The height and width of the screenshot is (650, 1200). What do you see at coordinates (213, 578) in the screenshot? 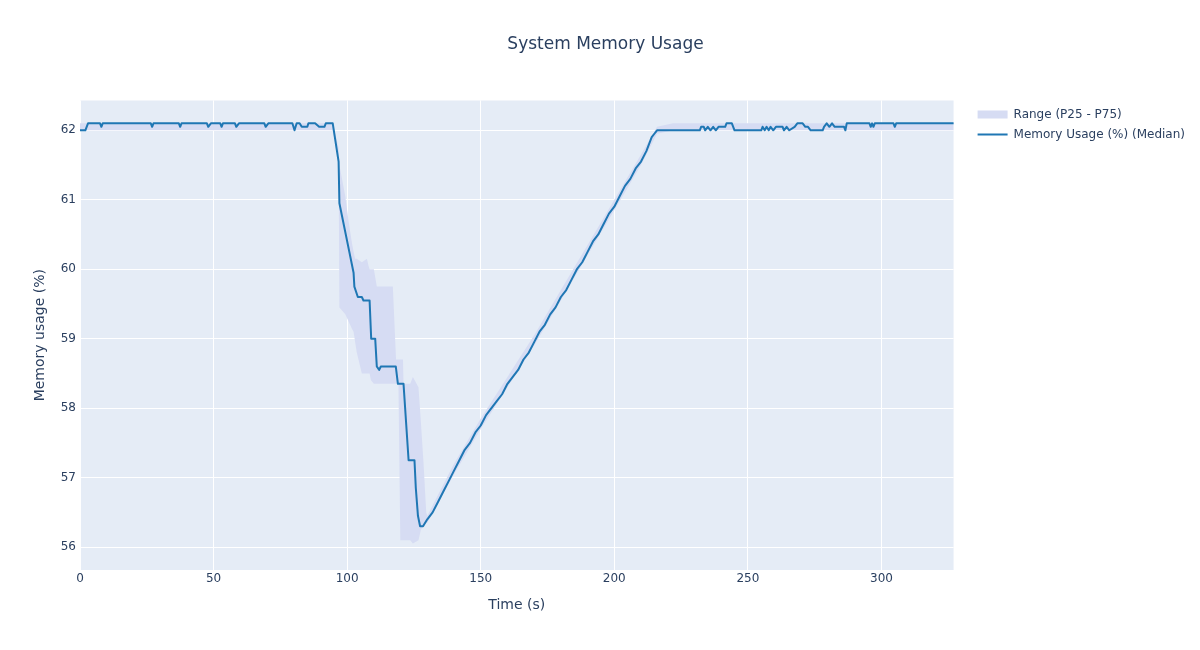
I see `x-tick-label: 50` at bounding box center [213, 578].